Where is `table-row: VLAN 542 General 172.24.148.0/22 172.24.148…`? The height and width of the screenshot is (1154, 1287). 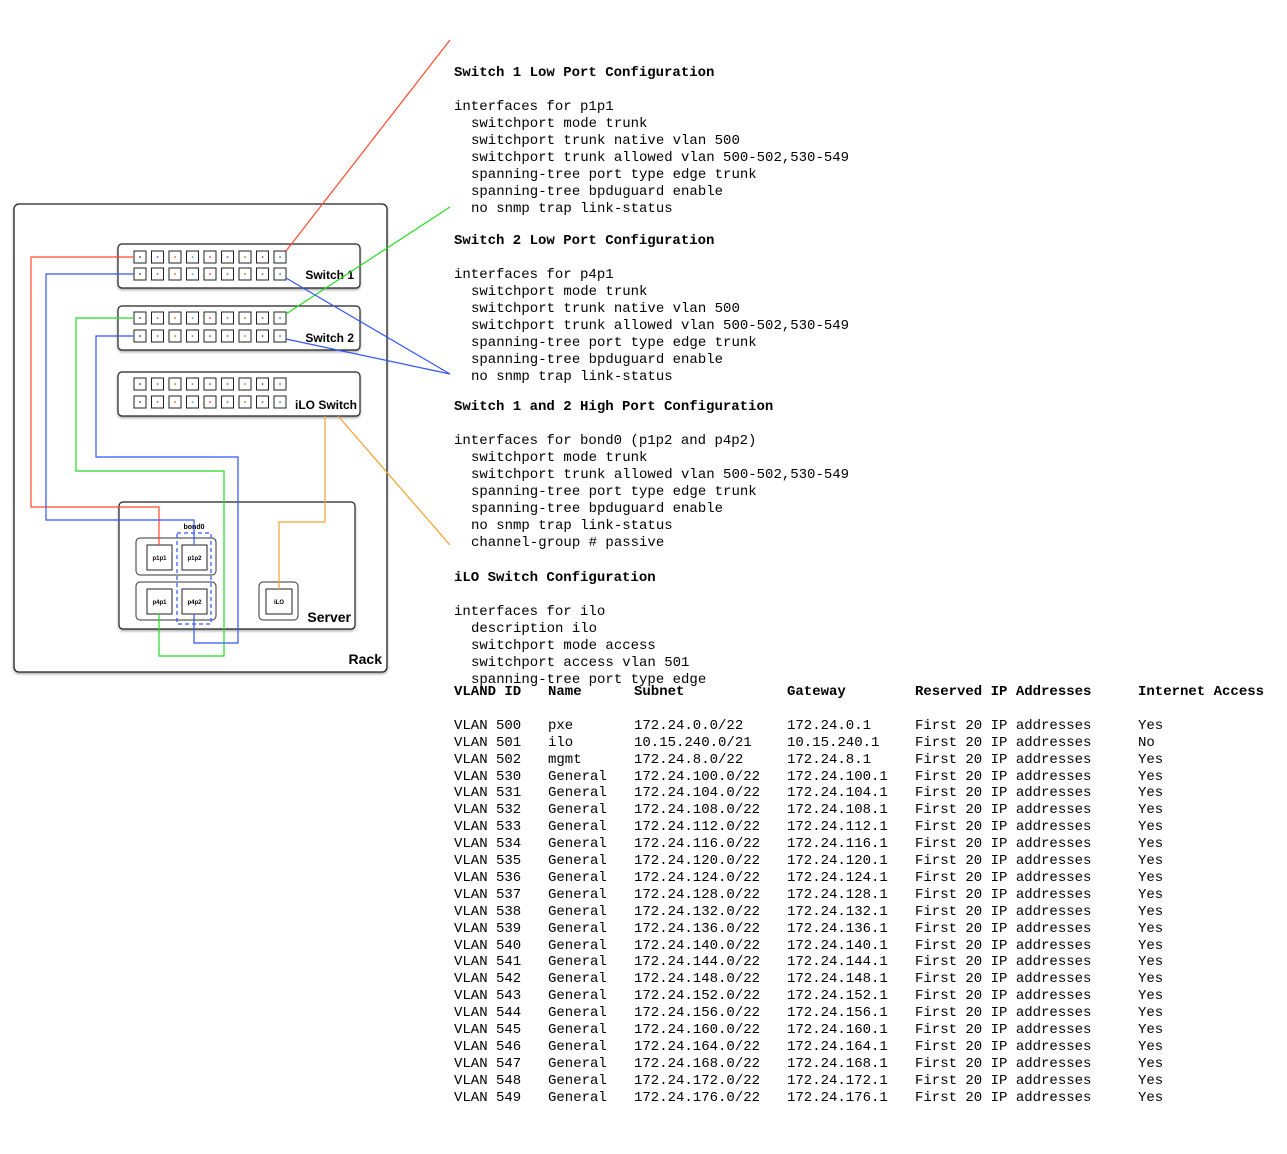
table-row: VLAN 542 General 172.24.148.0/22 172.24.148… is located at coordinates (859, 979).